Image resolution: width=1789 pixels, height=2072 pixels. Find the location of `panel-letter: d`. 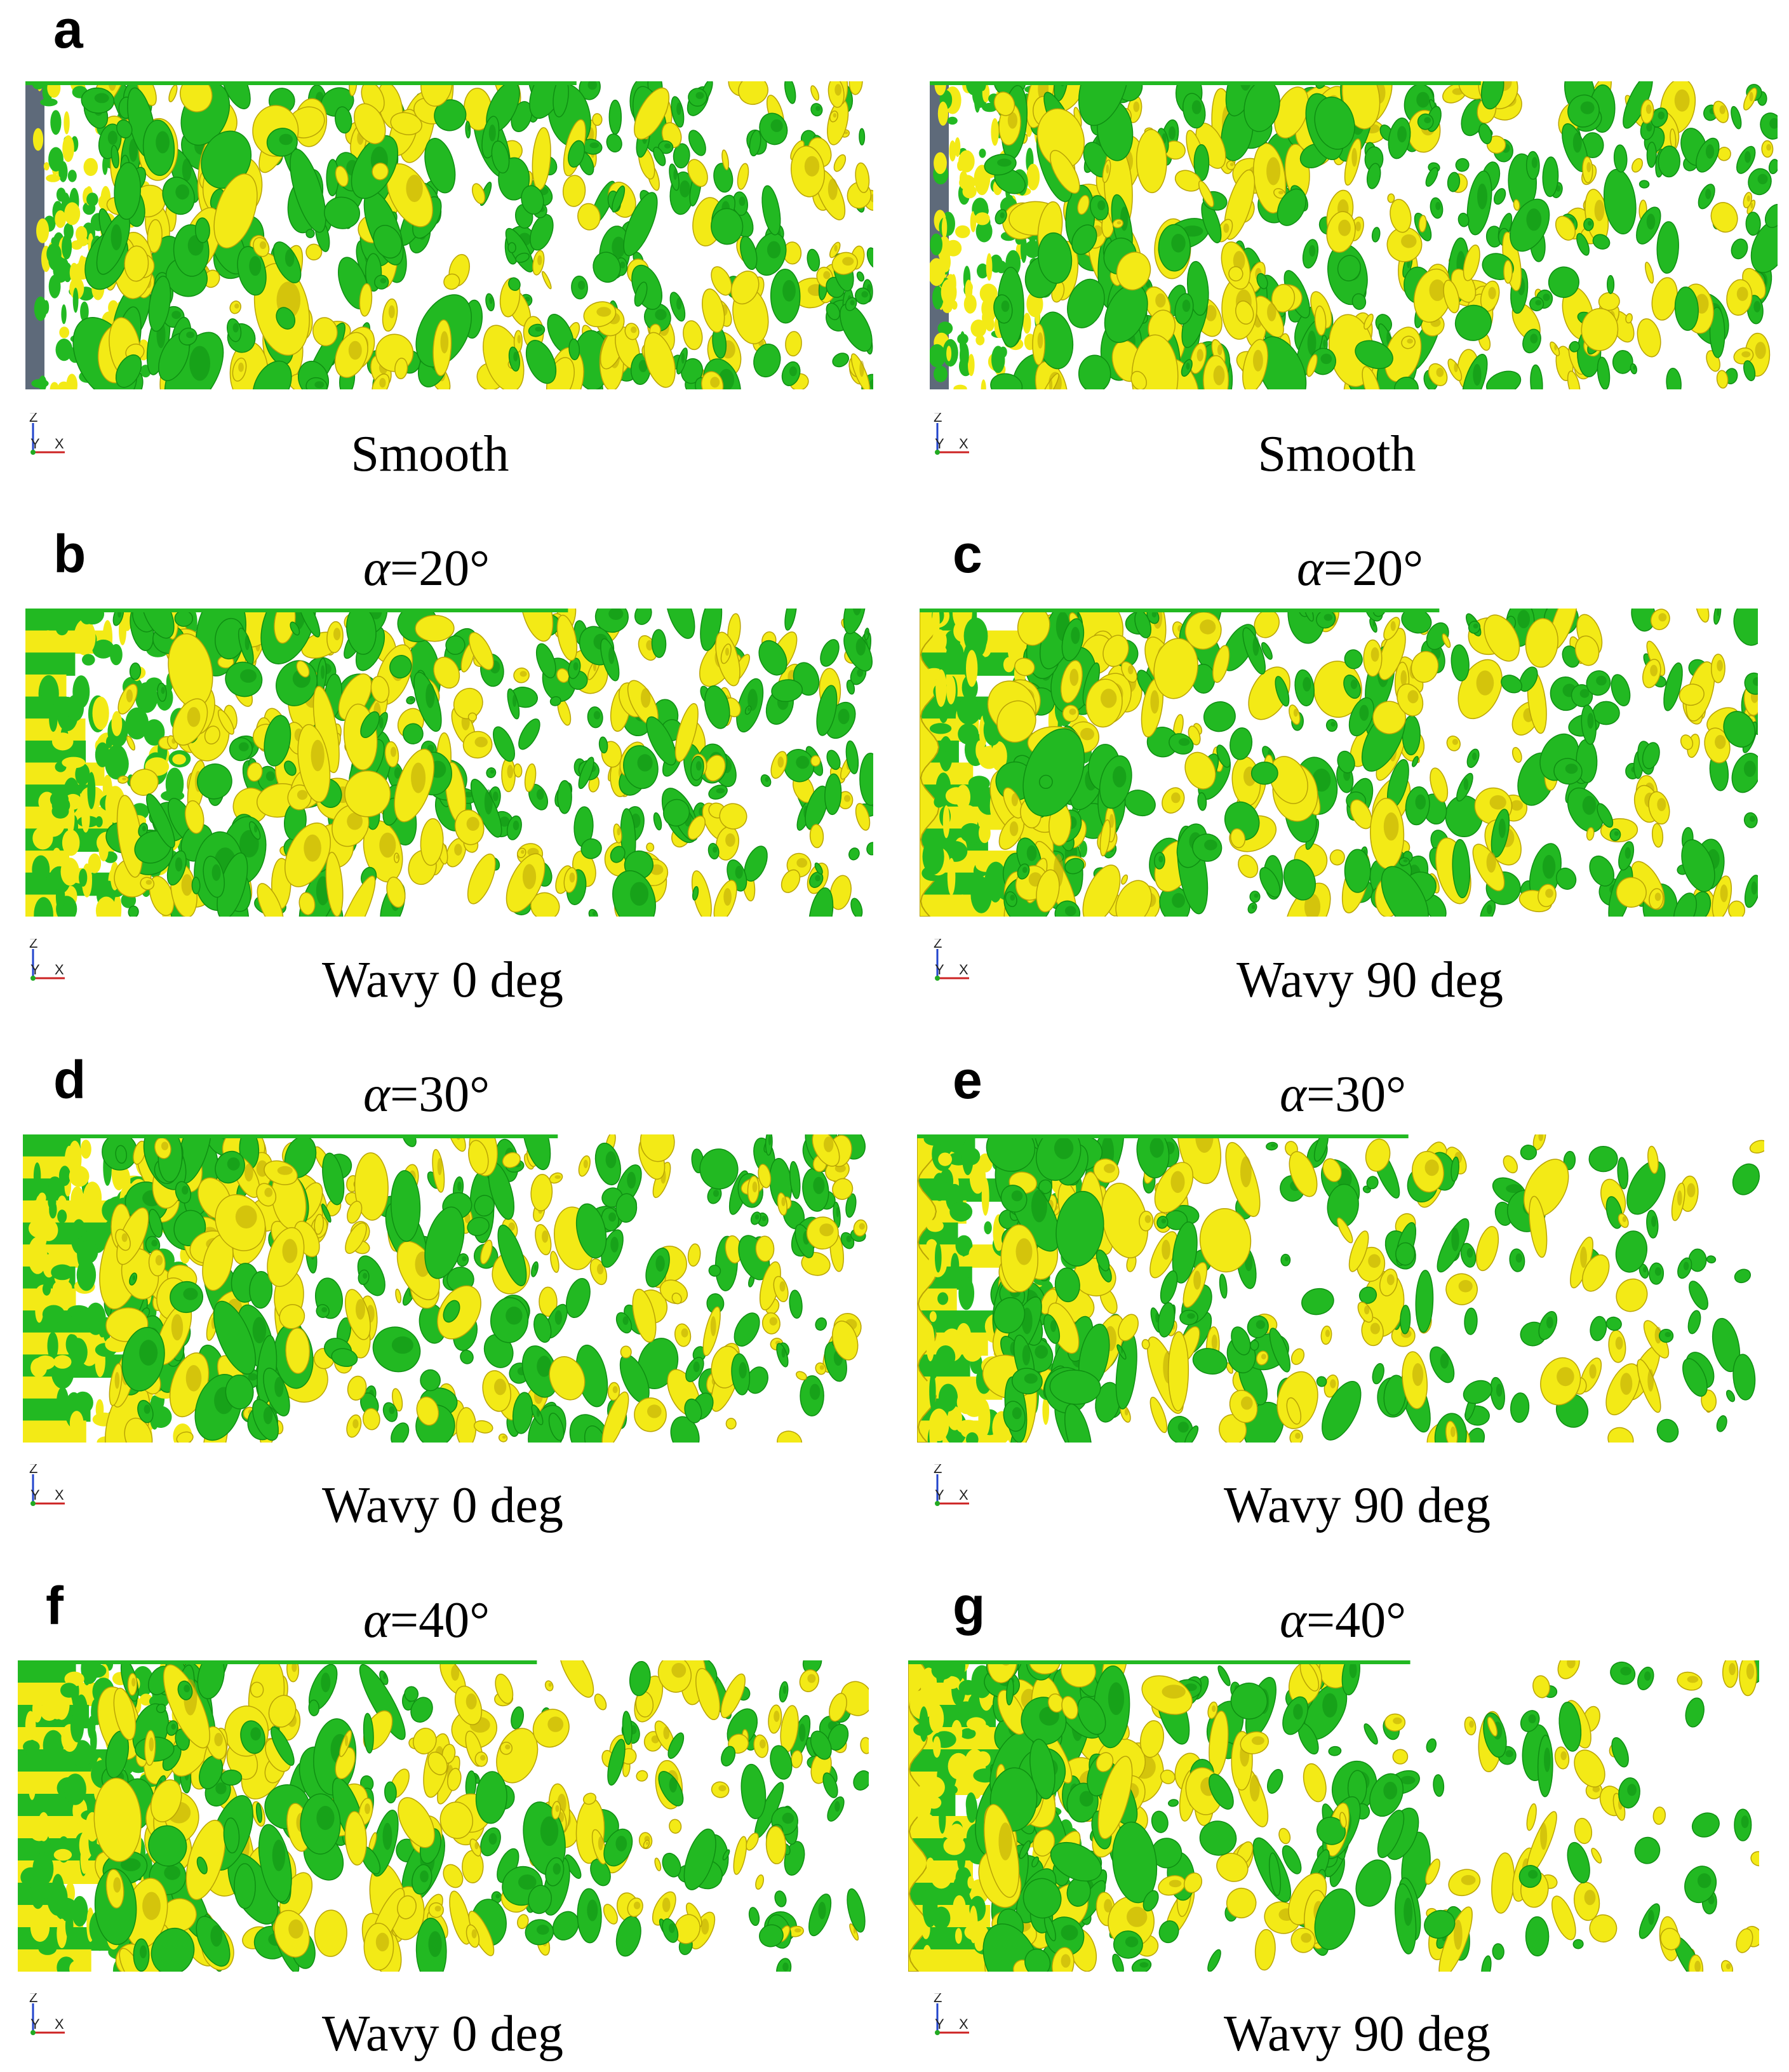

panel-letter: d is located at coordinates (69, 1080).